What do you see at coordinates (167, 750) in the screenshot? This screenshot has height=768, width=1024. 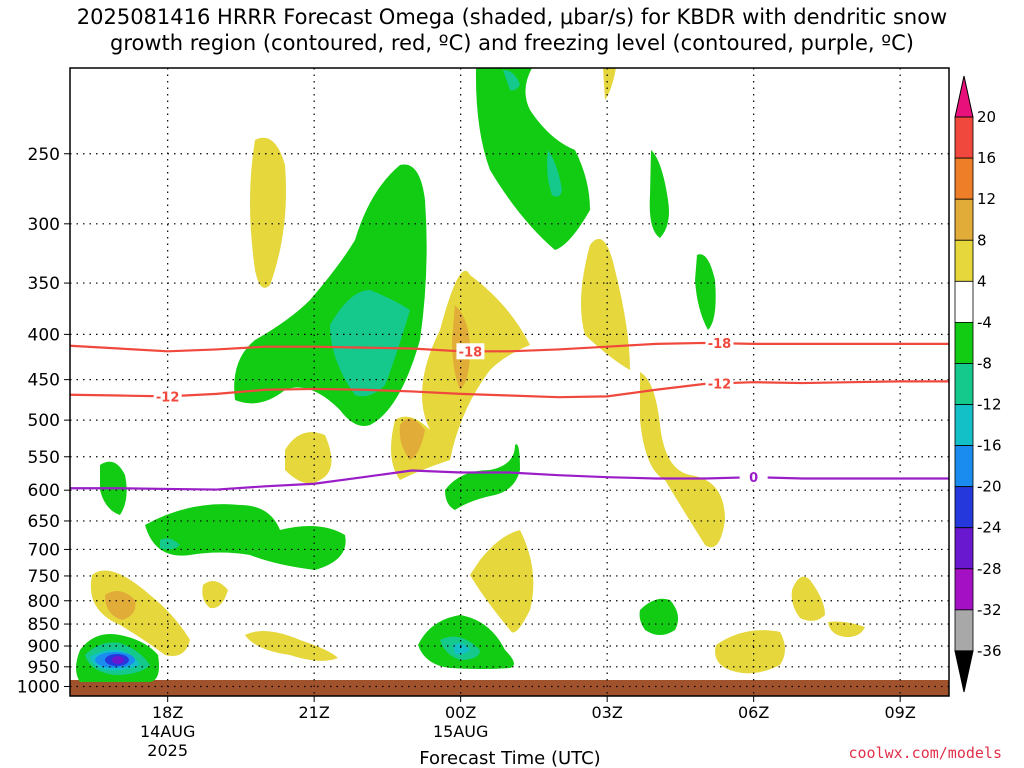 I see `x-tick-label: 2025` at bounding box center [167, 750].